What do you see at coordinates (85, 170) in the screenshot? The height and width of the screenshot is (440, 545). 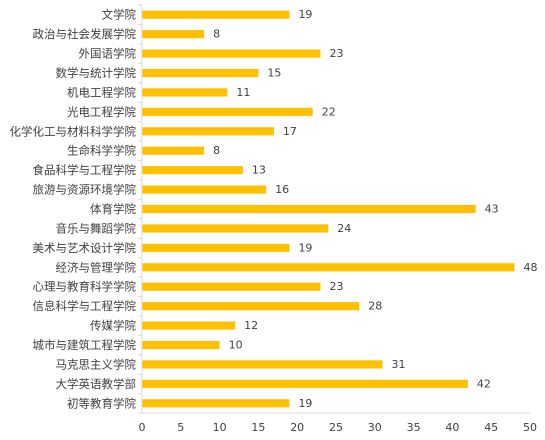 I see `category-label: 食品科学与工程学院` at bounding box center [85, 170].